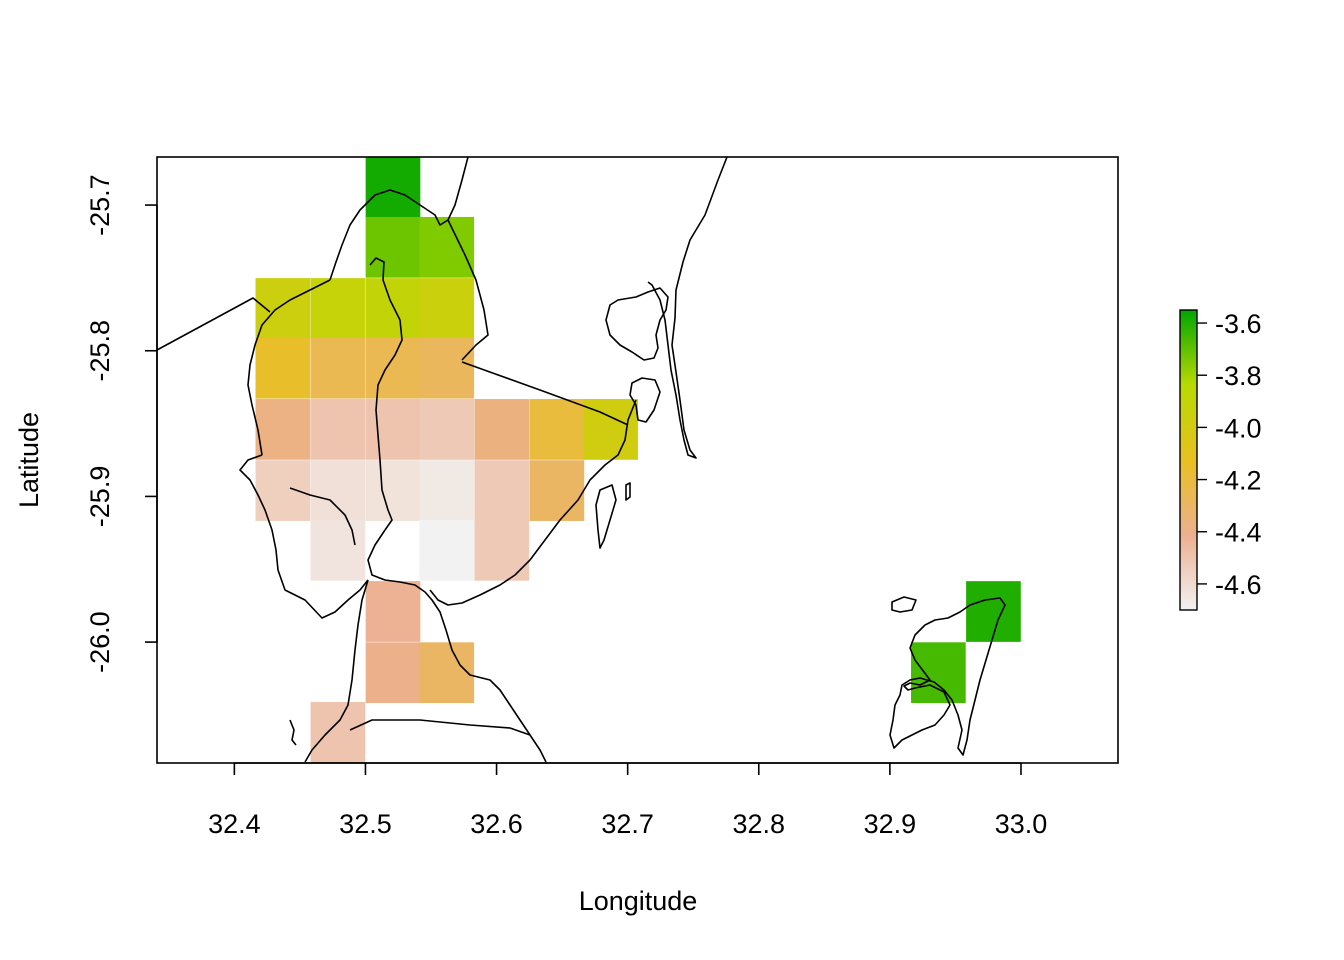 The width and height of the screenshot is (1344, 960). I want to click on river-mid, so click(304, 536).